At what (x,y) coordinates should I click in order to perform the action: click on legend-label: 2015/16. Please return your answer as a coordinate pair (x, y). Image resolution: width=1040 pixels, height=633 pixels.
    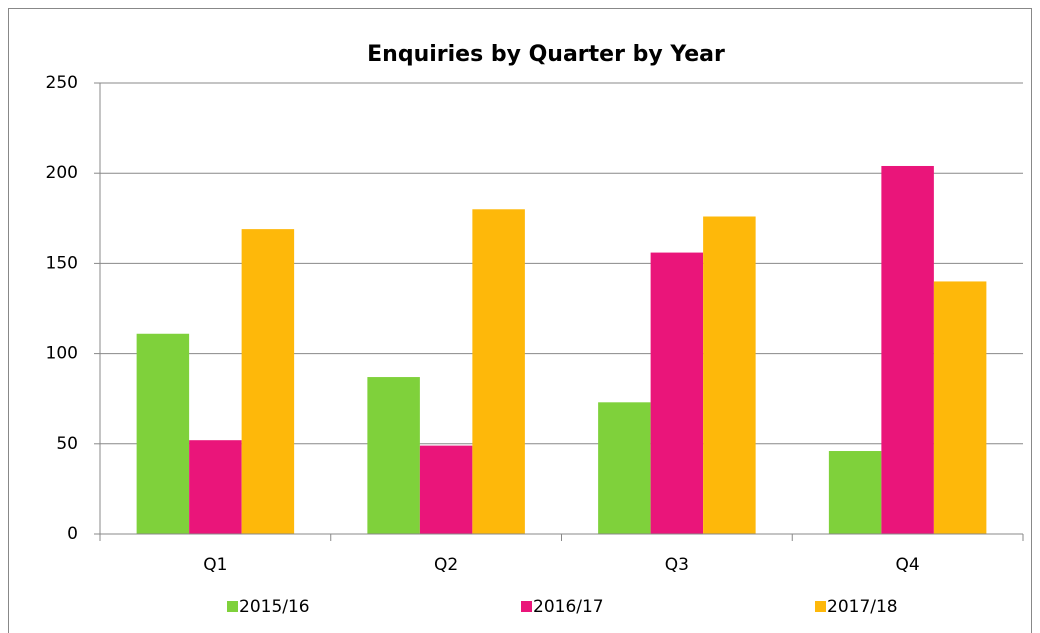
    Looking at the image, I should click on (274, 607).